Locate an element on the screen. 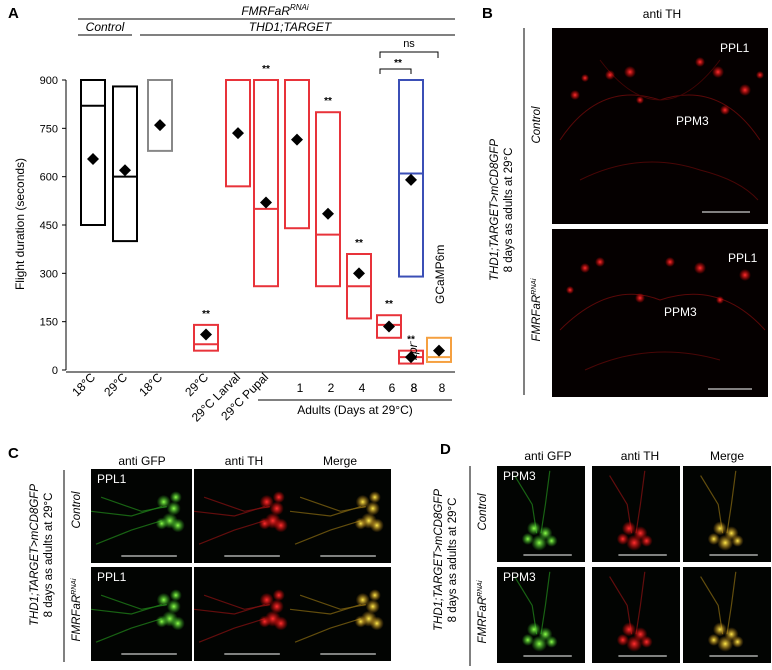 This screenshot has width=772, height=670. micrograph: PPL1 is located at coordinates (141, 516).